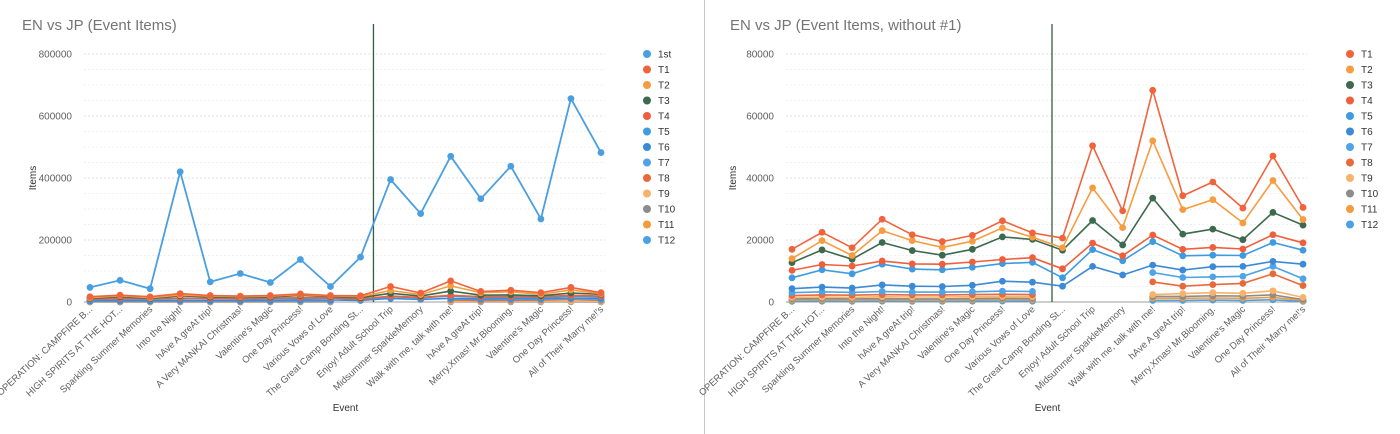 The width and height of the screenshot is (1400, 434). Describe the element at coordinates (1367, 132) in the screenshot. I see `legend-label-t6: T6` at that location.